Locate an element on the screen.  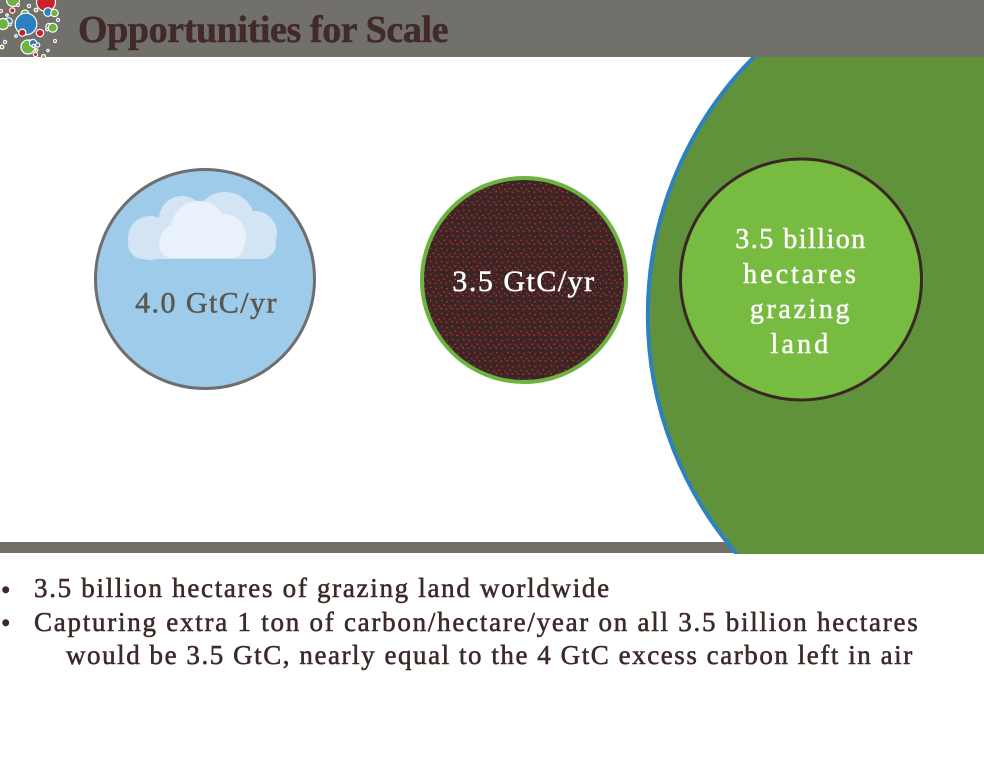
svg-text: land is located at coordinates (800, 344).